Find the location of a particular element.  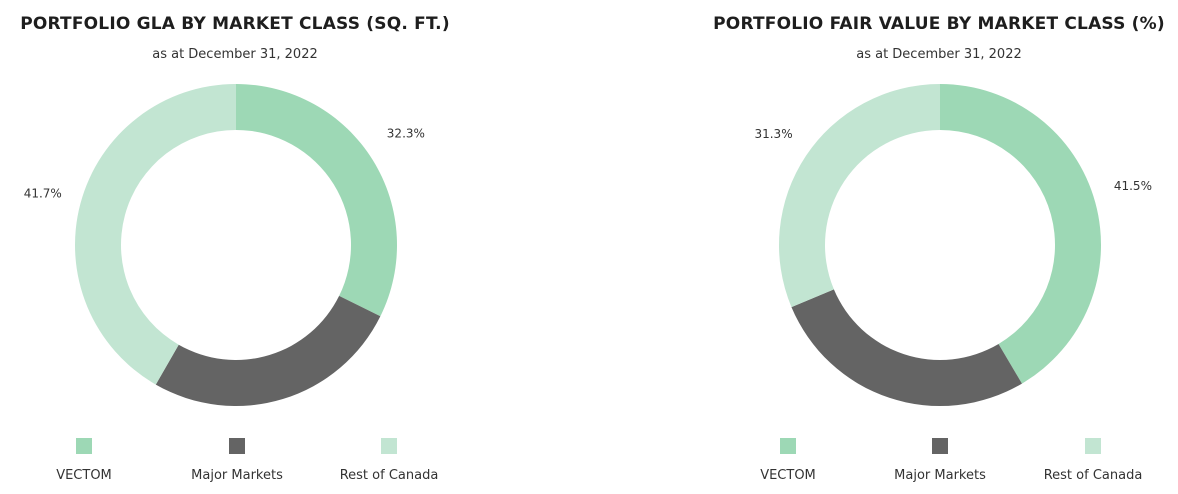

chart-title: PORTFOLIO GLA BY MARKET CLASS (SQ. FT.) is located at coordinates (235, 24).